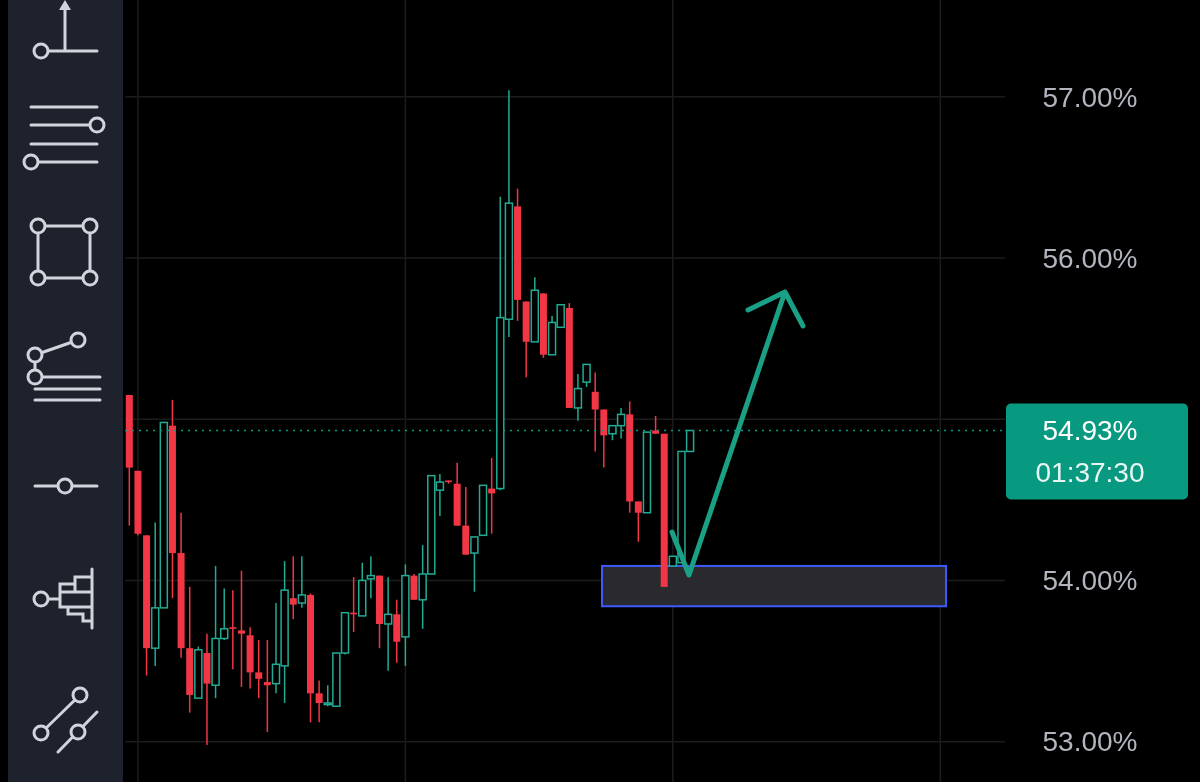  What do you see at coordinates (1090, 431) in the screenshot?
I see `ref-line-label: 54.93%` at bounding box center [1090, 431].